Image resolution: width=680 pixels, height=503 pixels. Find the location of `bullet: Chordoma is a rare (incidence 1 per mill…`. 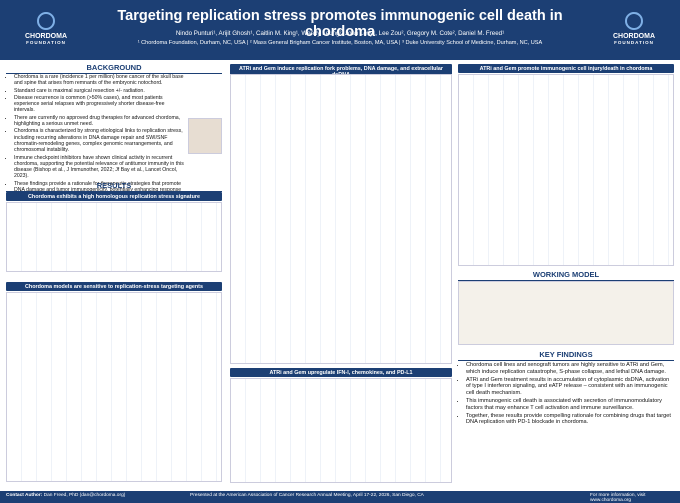

bullet: Chordoma is a rare (incidence 1 per mill… is located at coordinates (100, 80).